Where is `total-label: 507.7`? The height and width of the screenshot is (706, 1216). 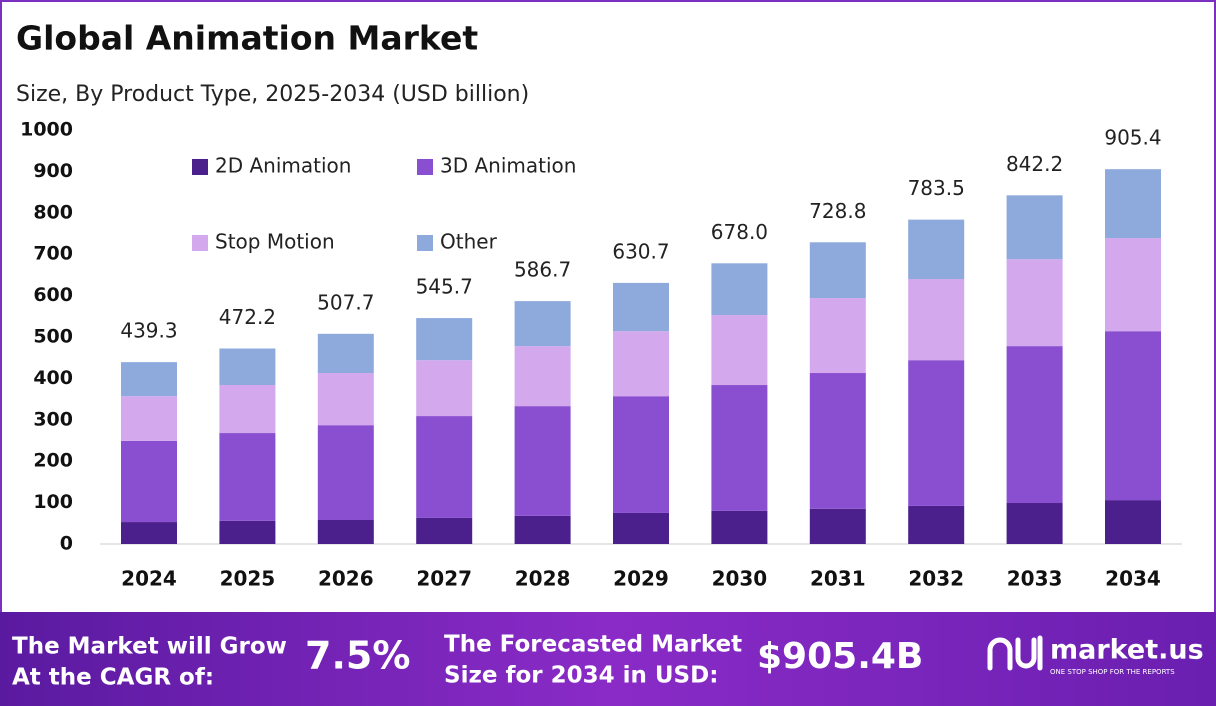 total-label: 507.7 is located at coordinates (345, 302).